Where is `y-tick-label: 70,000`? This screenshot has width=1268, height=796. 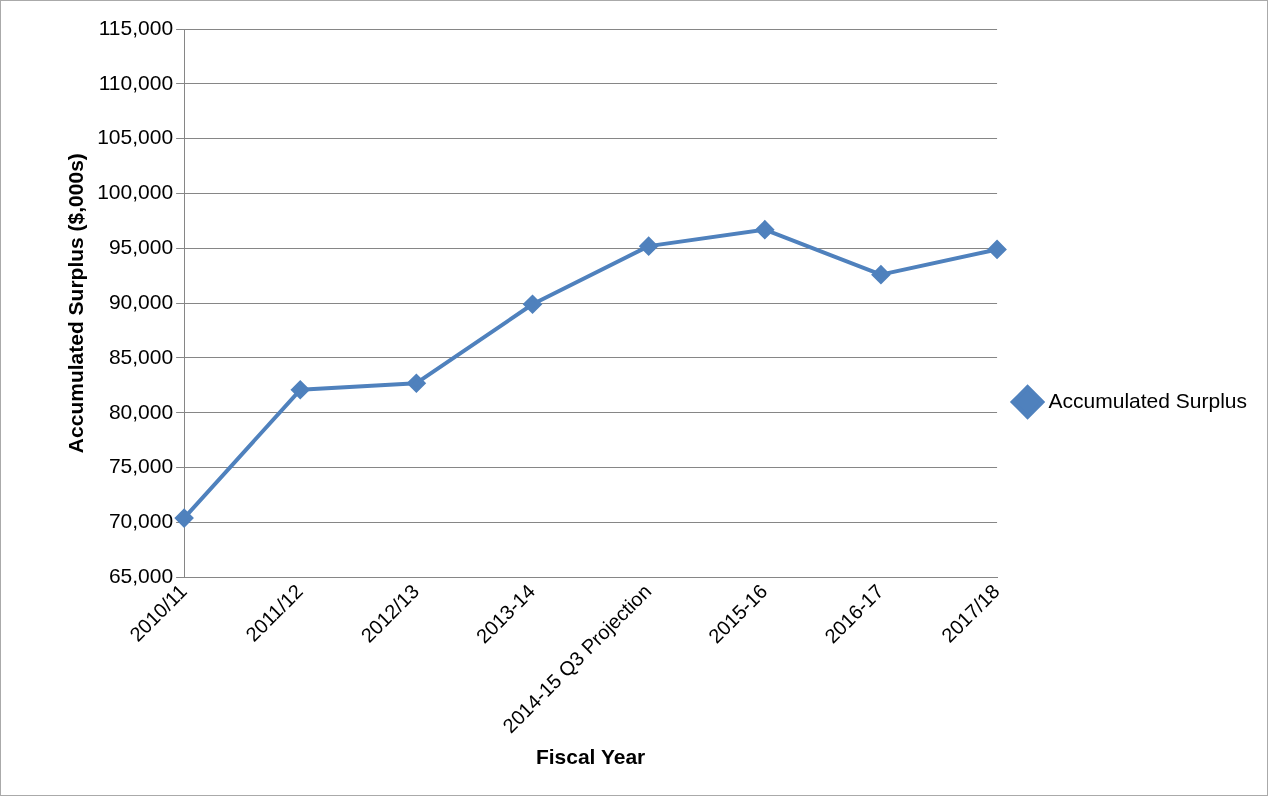
y-tick-label: 70,000 is located at coordinates (141, 521).